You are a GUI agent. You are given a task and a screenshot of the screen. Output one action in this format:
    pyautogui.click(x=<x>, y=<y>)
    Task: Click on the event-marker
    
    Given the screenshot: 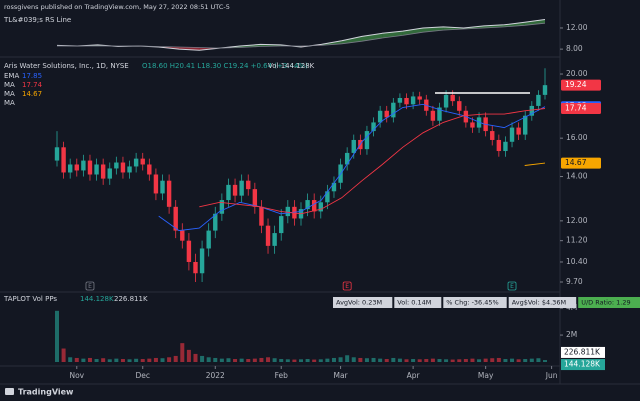 What is the action you would take?
    pyautogui.click(x=90, y=286)
    